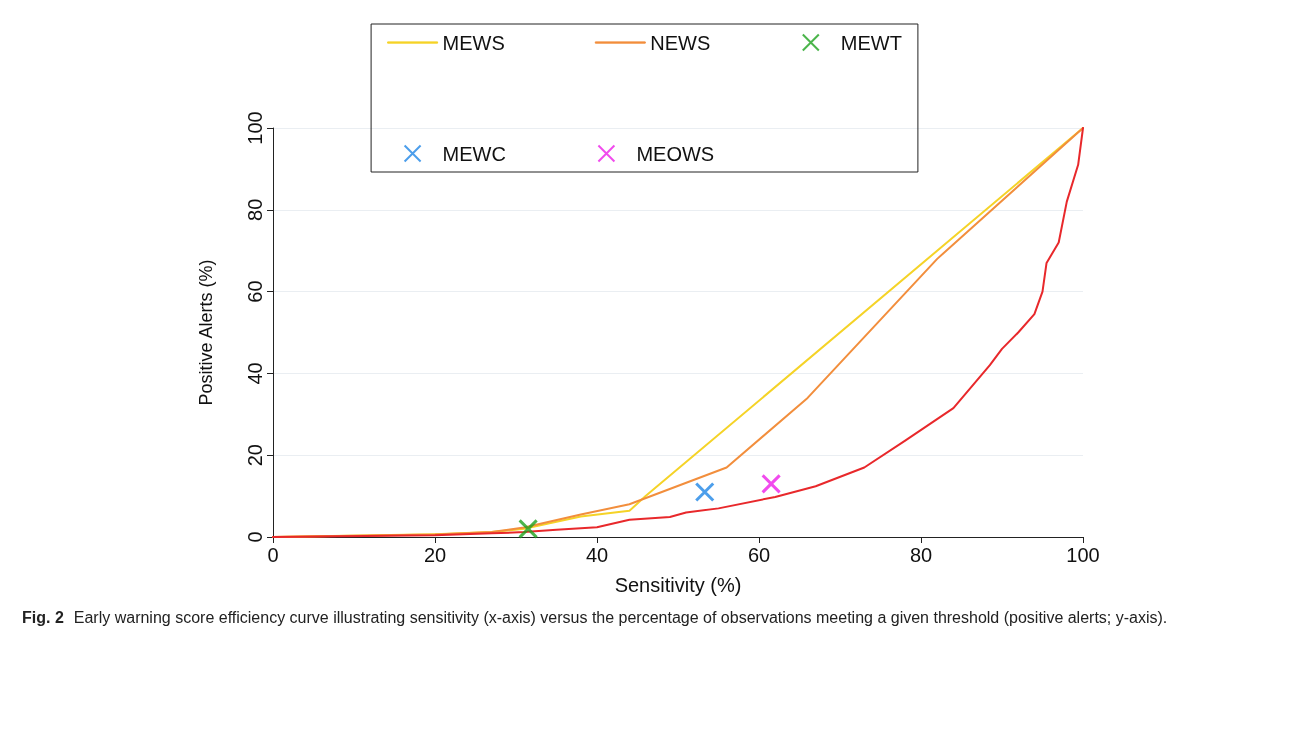 Image resolution: width=1289 pixels, height=753 pixels. I want to click on y-tick-label: 0, so click(255, 537).